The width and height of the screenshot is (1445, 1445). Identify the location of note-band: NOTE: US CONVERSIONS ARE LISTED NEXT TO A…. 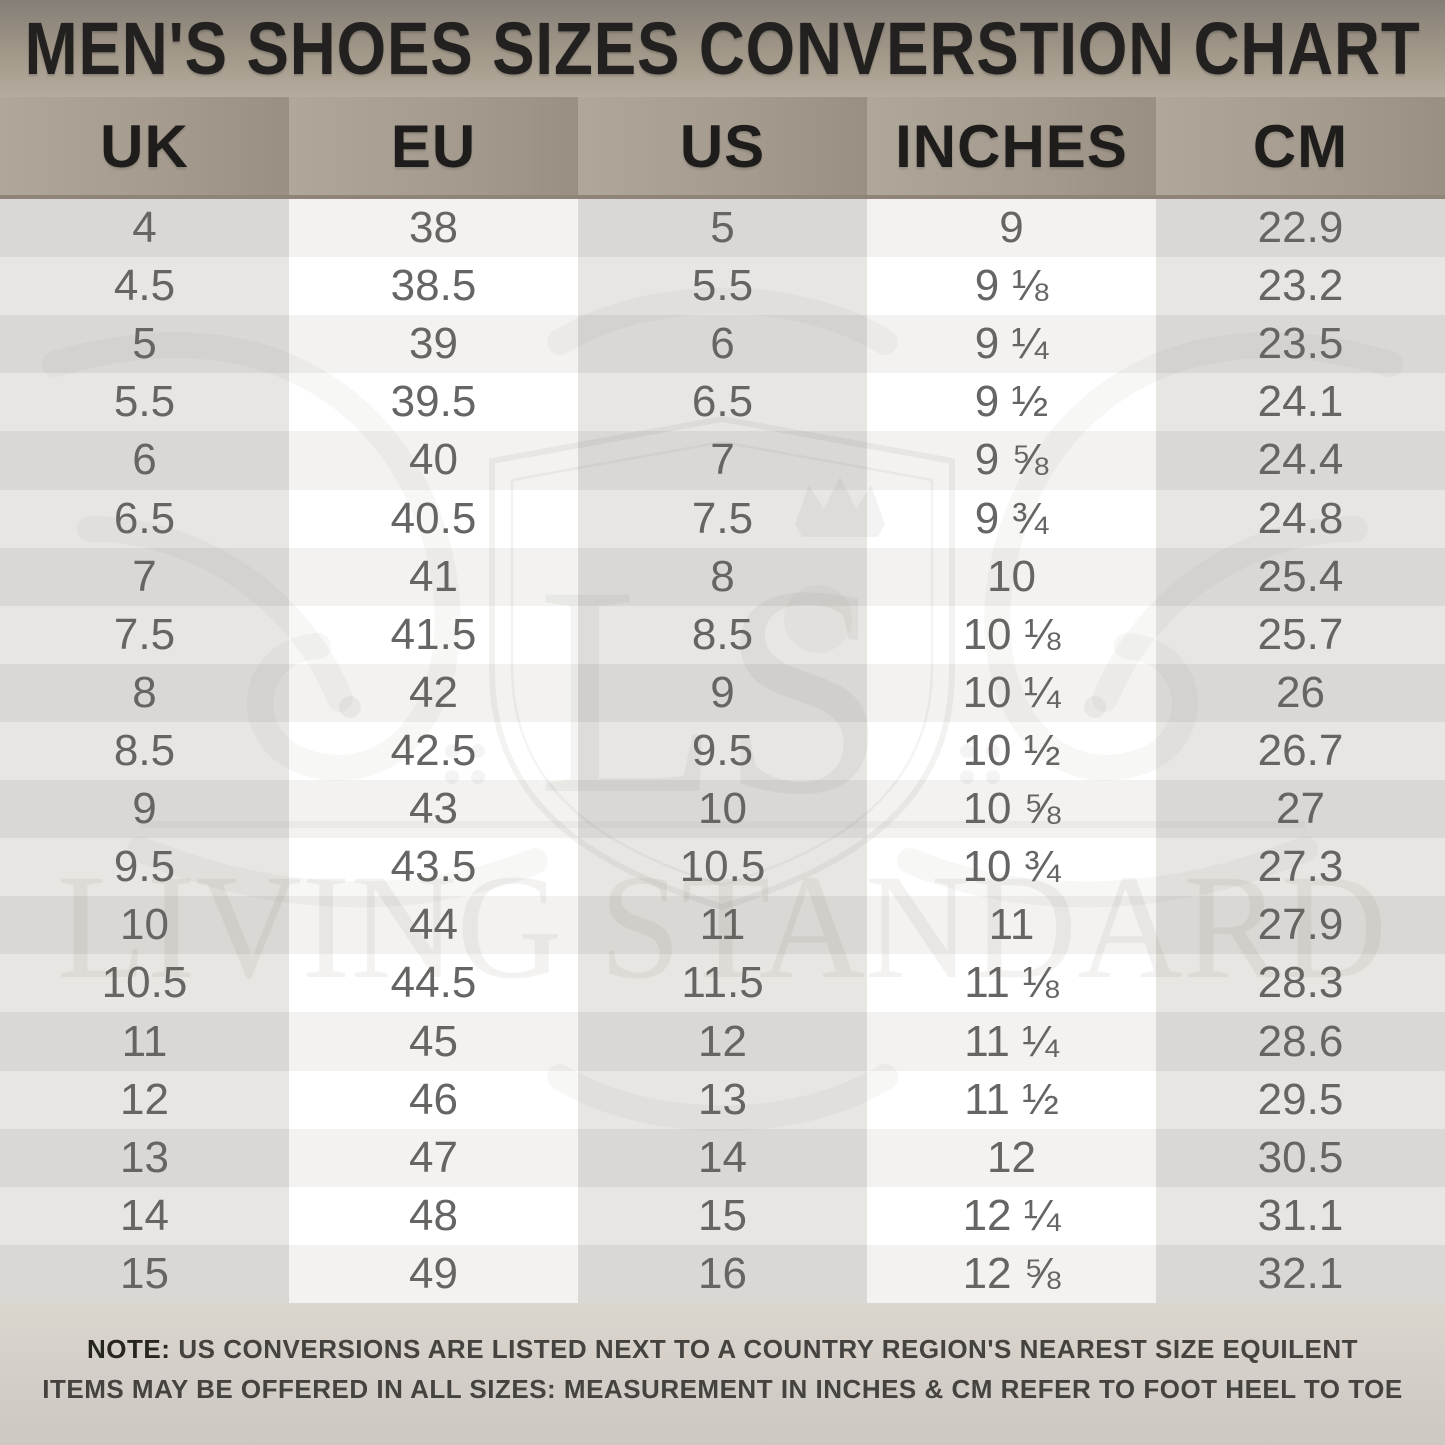
(722, 1374).